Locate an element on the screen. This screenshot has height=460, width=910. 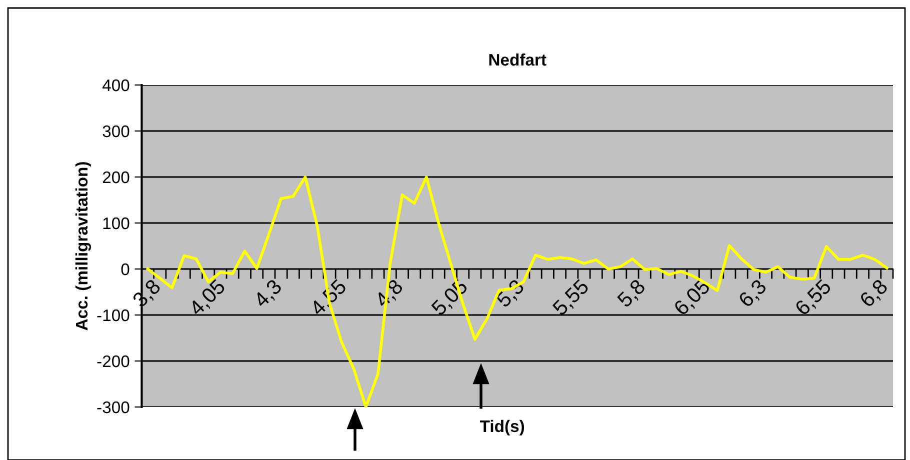
y-tick-label: -300 is located at coordinates (113, 407).